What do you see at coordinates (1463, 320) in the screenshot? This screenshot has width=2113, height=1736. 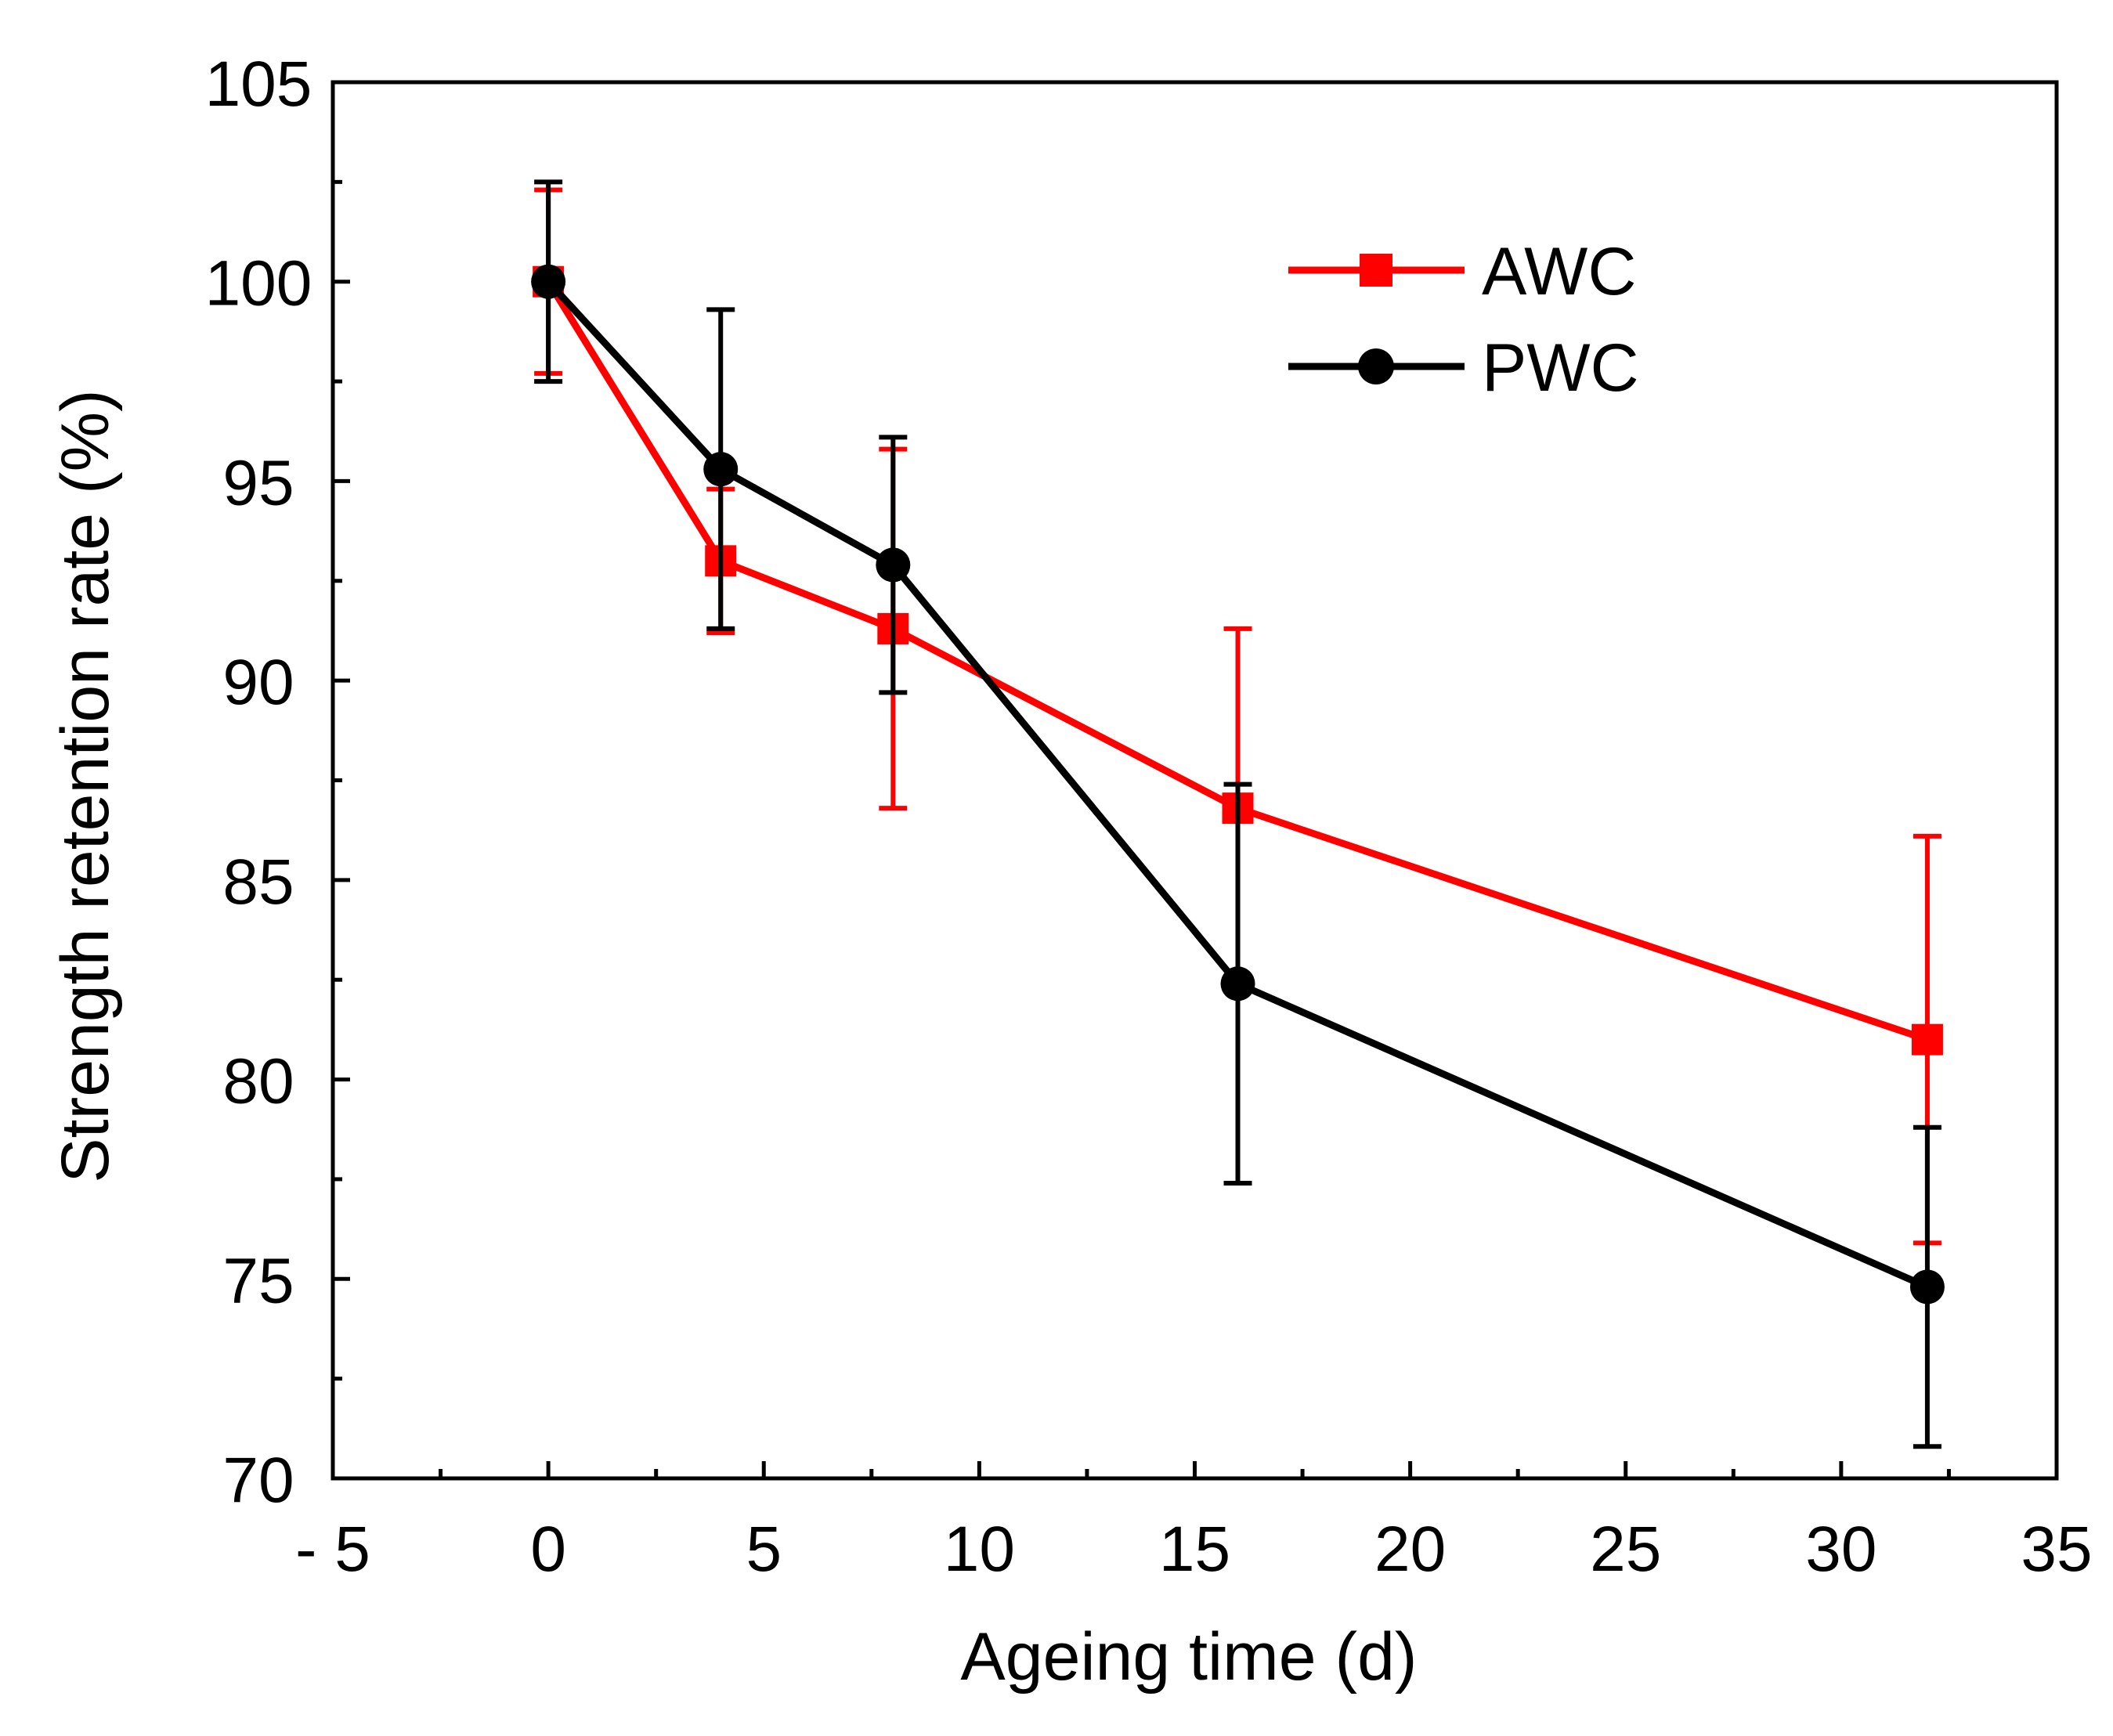 I see `legend: AWC PWC` at bounding box center [1463, 320].